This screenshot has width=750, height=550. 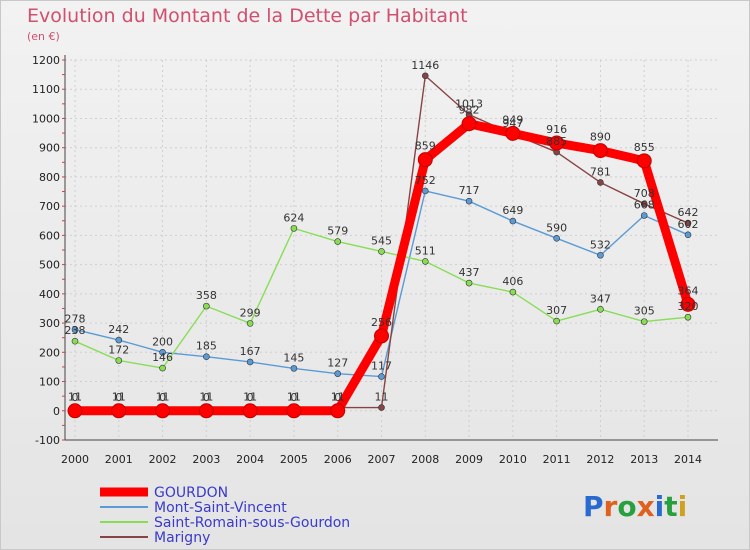 What do you see at coordinates (688, 212) in the screenshot?
I see `data-label: 642` at bounding box center [688, 212].